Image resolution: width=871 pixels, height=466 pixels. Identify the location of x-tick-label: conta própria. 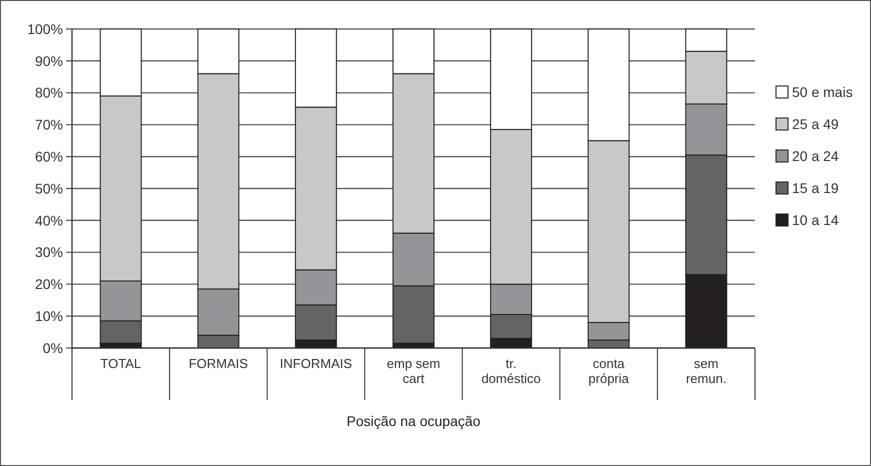
(609, 371).